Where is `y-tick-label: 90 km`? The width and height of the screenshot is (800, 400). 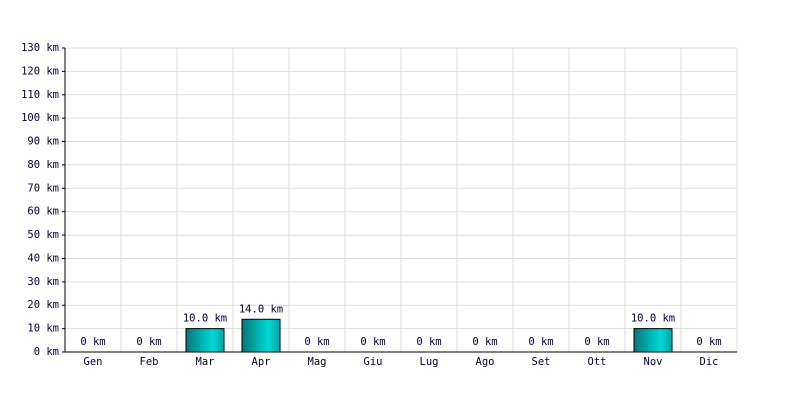 y-tick-label: 90 km is located at coordinates (43, 142).